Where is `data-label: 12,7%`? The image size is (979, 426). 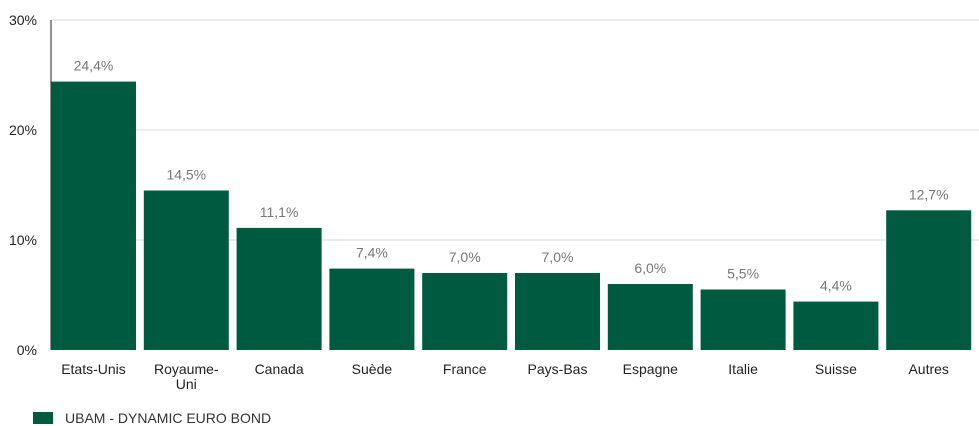 data-label: 12,7% is located at coordinates (929, 194).